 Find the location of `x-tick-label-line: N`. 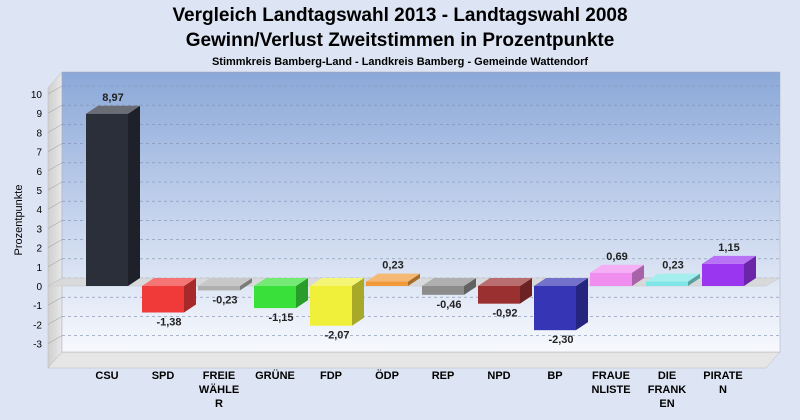

x-tick-label-line: N is located at coordinates (723, 390).